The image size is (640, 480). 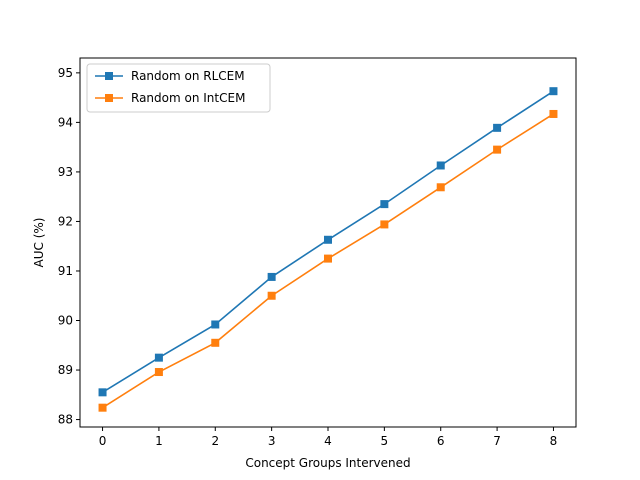 I want to click on x-tick-label: 3, so click(x=272, y=441).